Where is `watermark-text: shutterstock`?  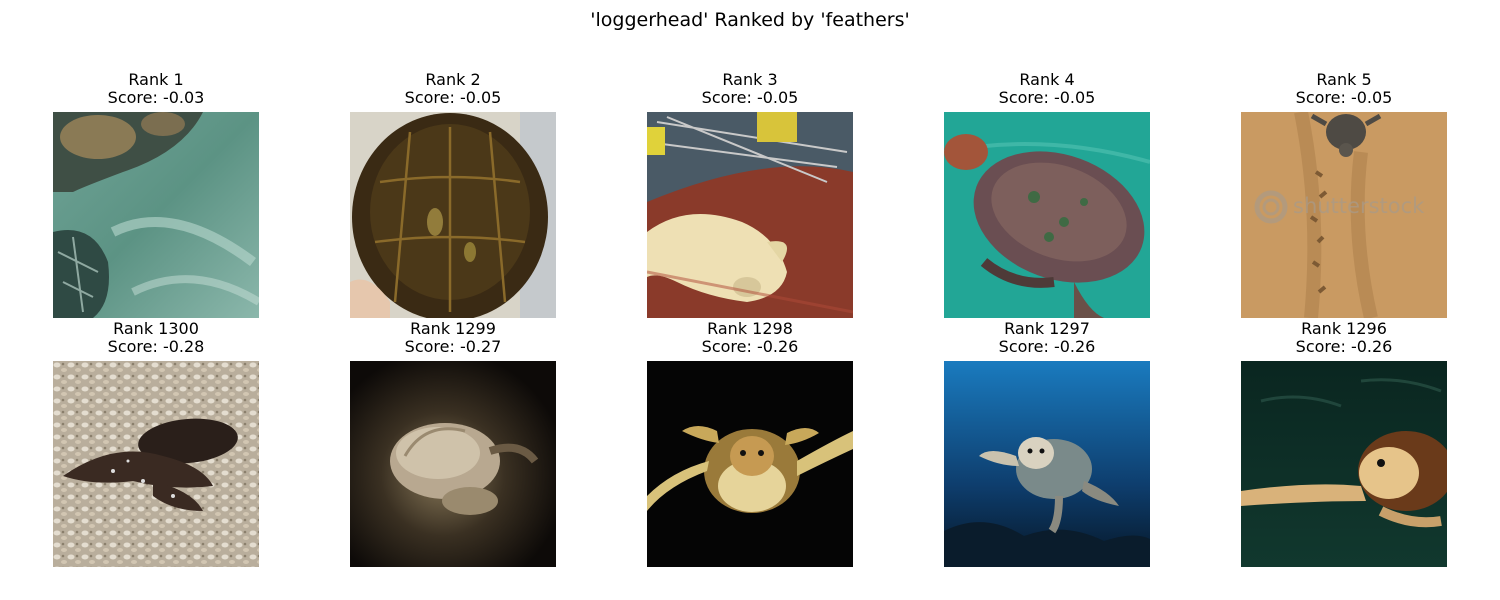 watermark-text: shutterstock is located at coordinates (1359, 206).